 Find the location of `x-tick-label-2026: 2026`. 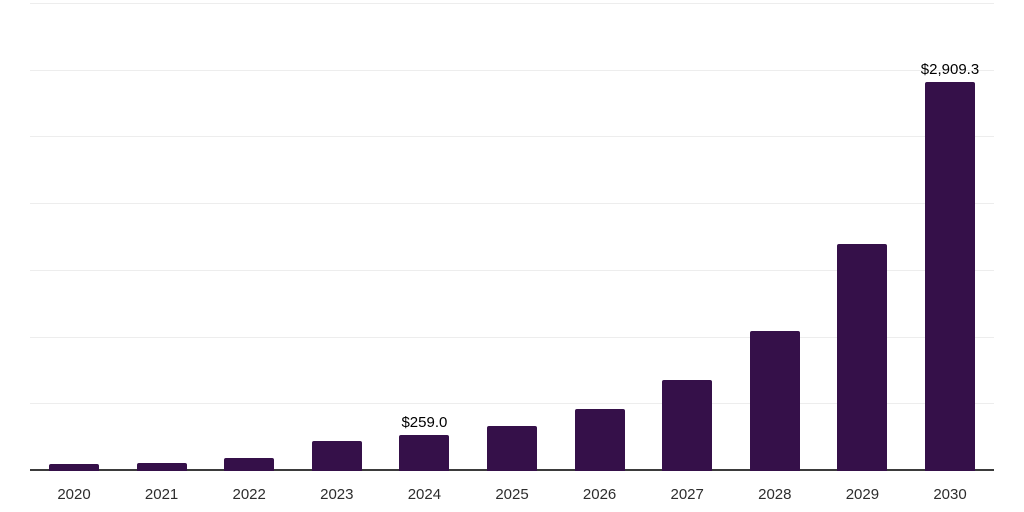

x-tick-label-2026: 2026 is located at coordinates (599, 494).